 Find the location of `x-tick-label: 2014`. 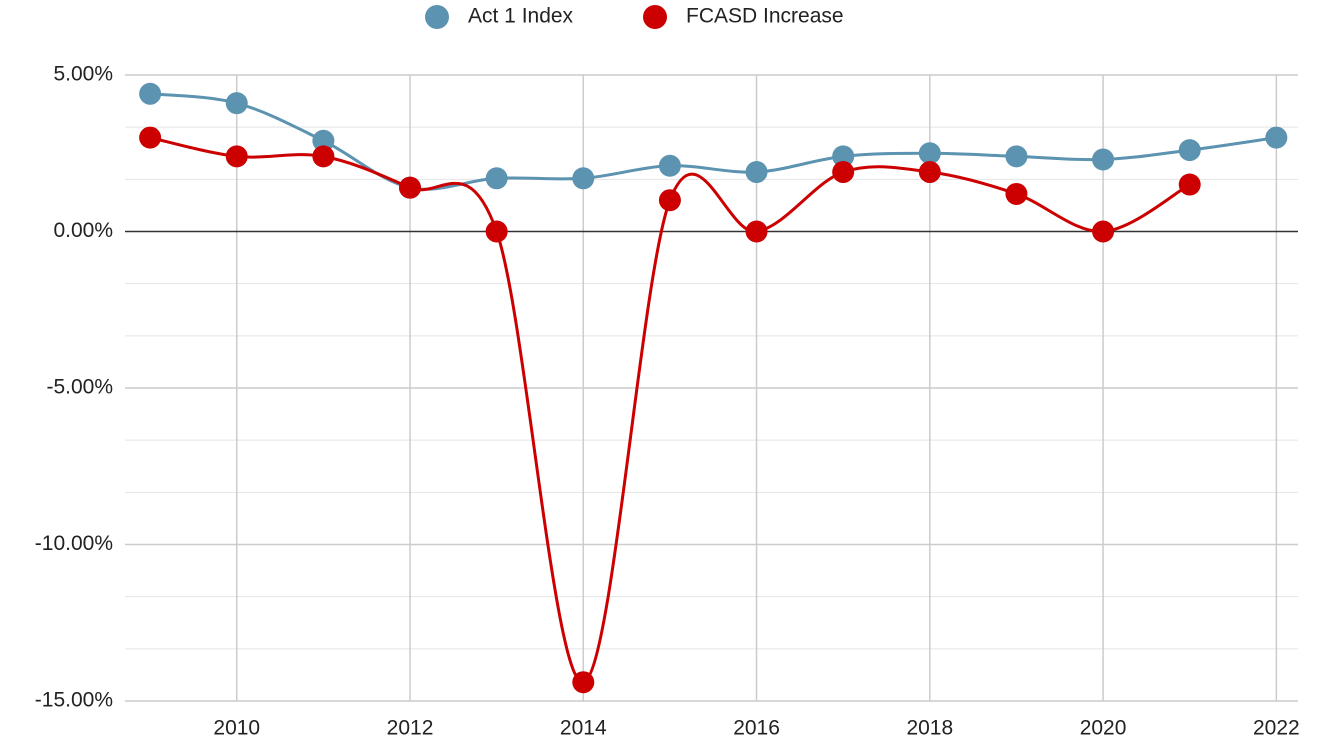

x-tick-label: 2014 is located at coordinates (583, 728).